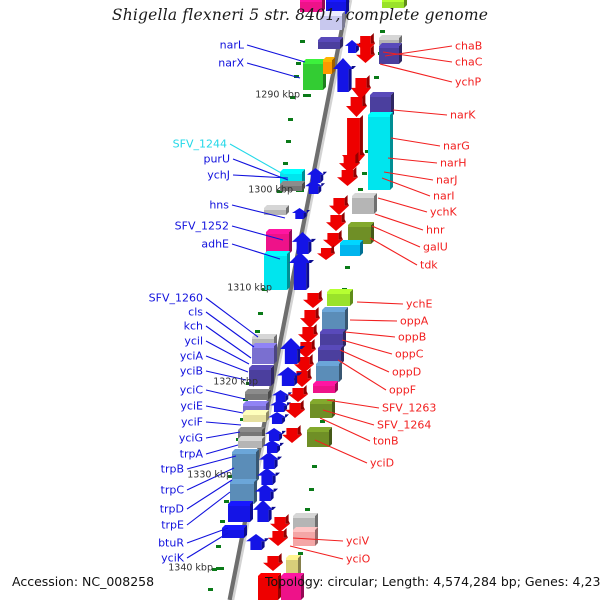 The width and height of the screenshot is (600, 600). I want to click on gene-label-ychE: ychE, so click(419, 304).